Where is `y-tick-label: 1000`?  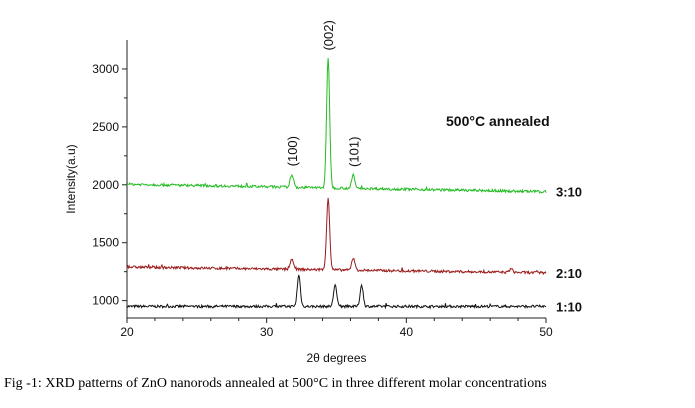
y-tick-label: 1000 is located at coordinates (105, 301).